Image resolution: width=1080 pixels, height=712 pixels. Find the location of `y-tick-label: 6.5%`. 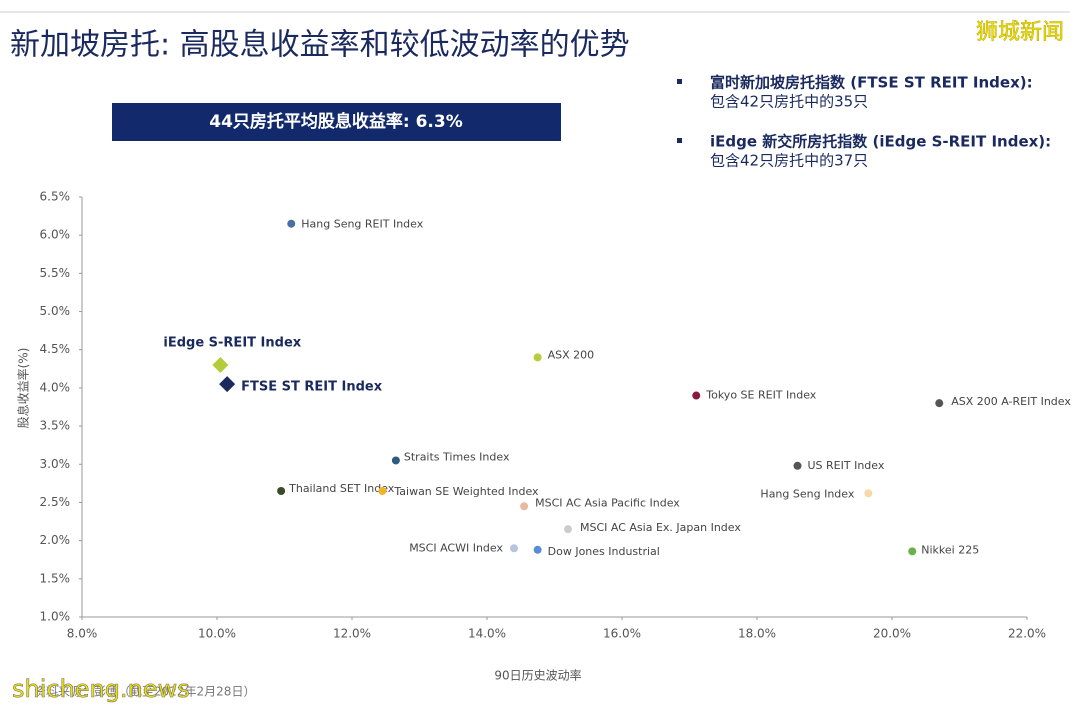

y-tick-label: 6.5% is located at coordinates (55, 197).